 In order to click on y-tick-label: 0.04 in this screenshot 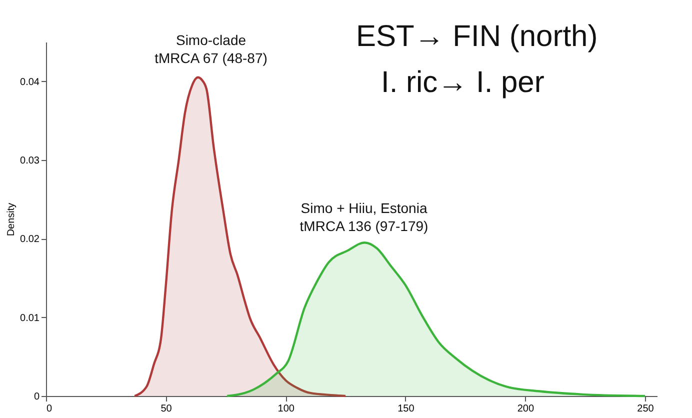, I will do `click(30, 82)`.